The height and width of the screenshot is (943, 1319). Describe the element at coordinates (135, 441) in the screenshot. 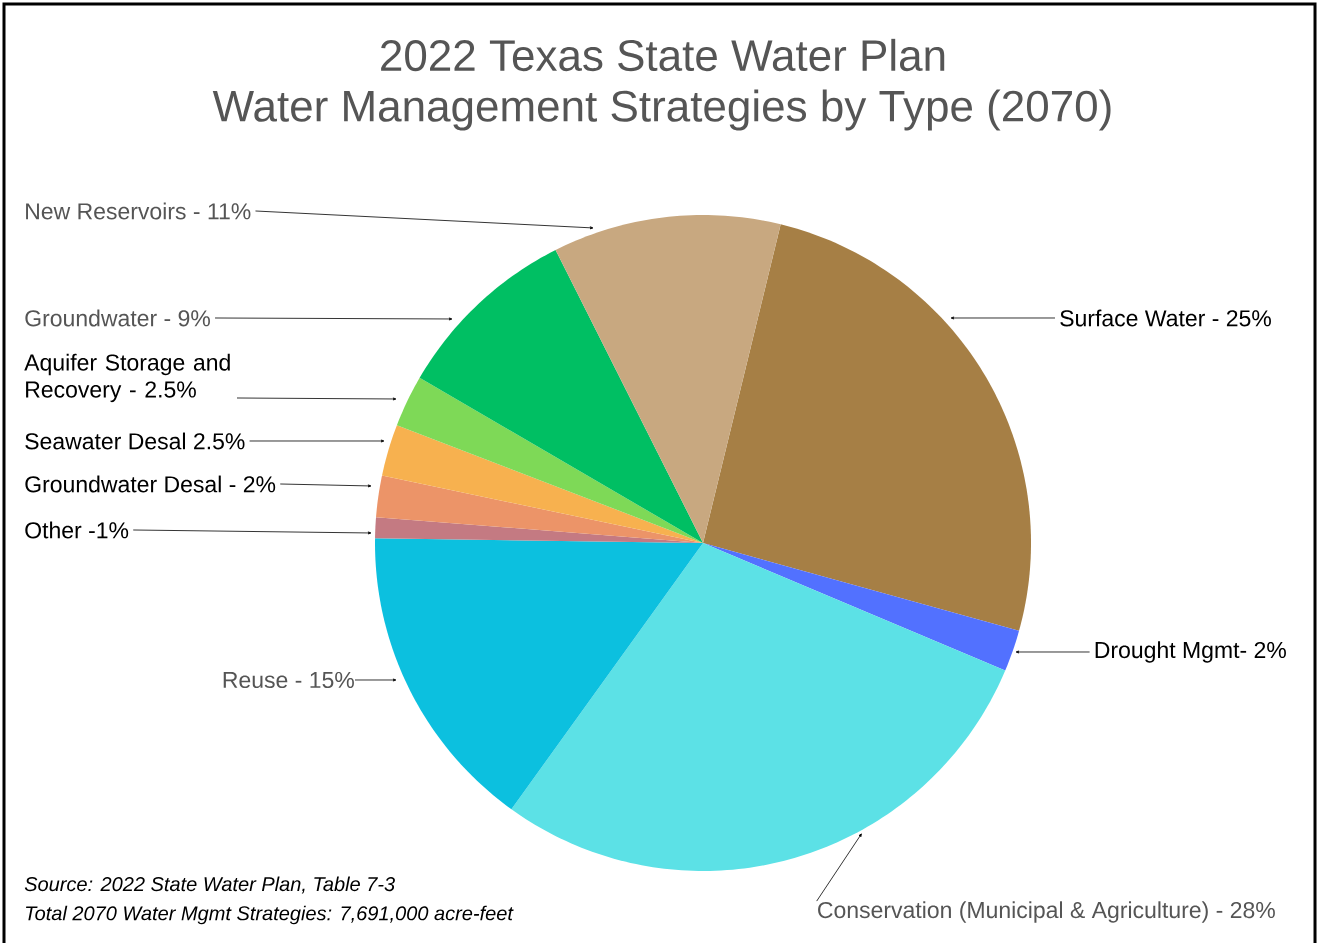

I see `slice-label: Seawater Desal 2.5%` at that location.